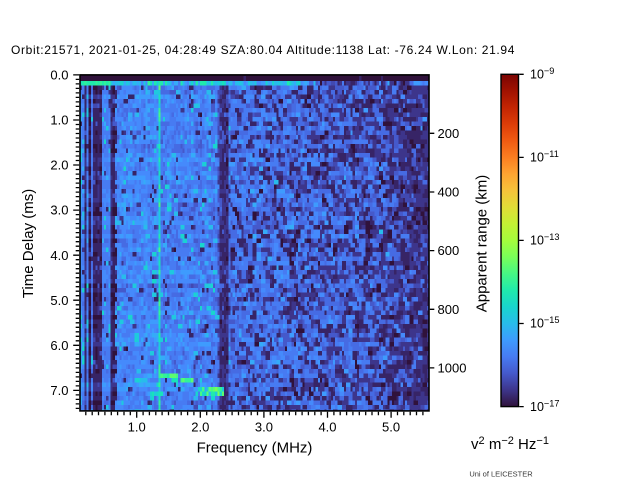  Describe the element at coordinates (501, 474) in the screenshot. I see `svg-text: Uni of LEICESTER` at that location.